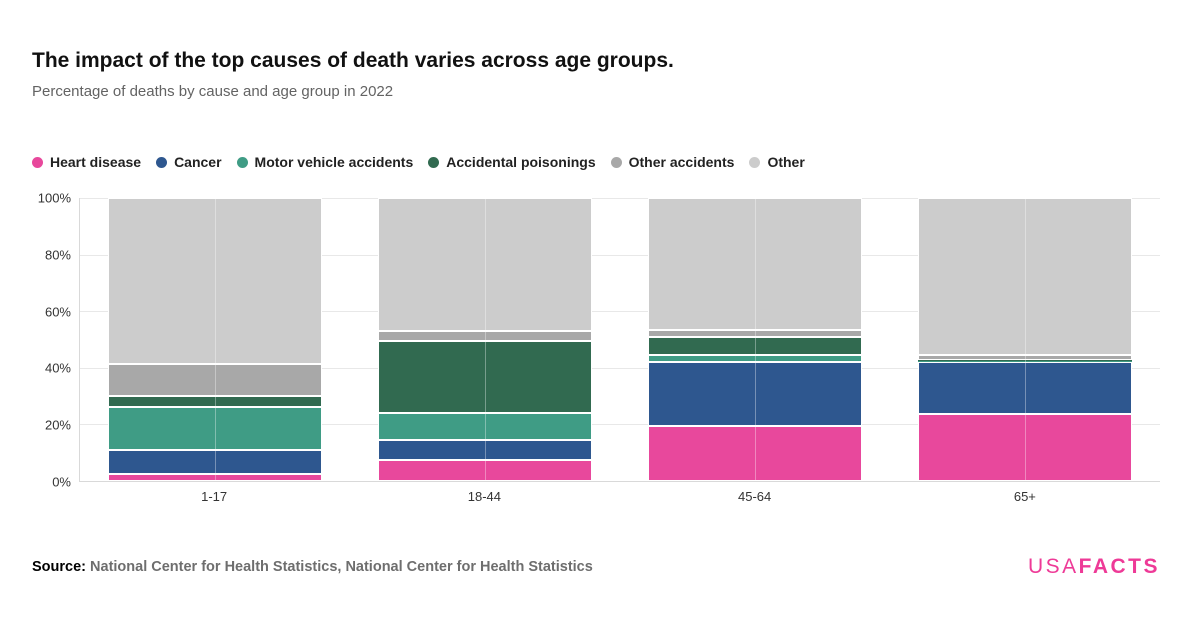 The height and width of the screenshot is (628, 1200). Describe the element at coordinates (1053, 566) in the screenshot. I see `usafacts-logo-usa: USA` at that location.